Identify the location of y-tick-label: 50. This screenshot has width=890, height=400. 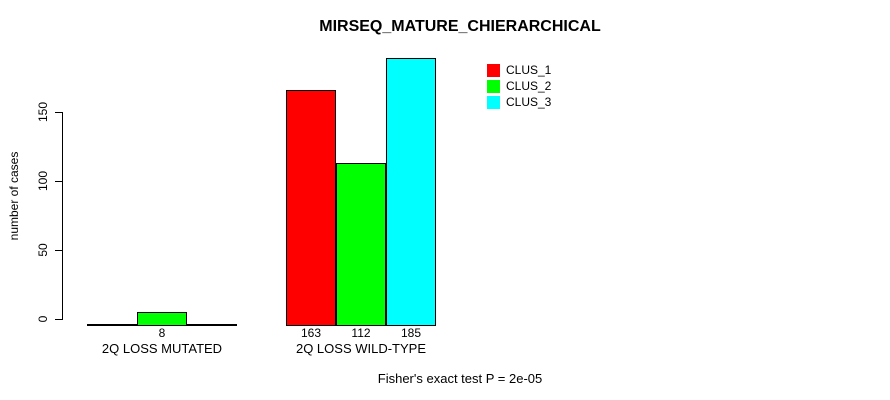
(43, 250).